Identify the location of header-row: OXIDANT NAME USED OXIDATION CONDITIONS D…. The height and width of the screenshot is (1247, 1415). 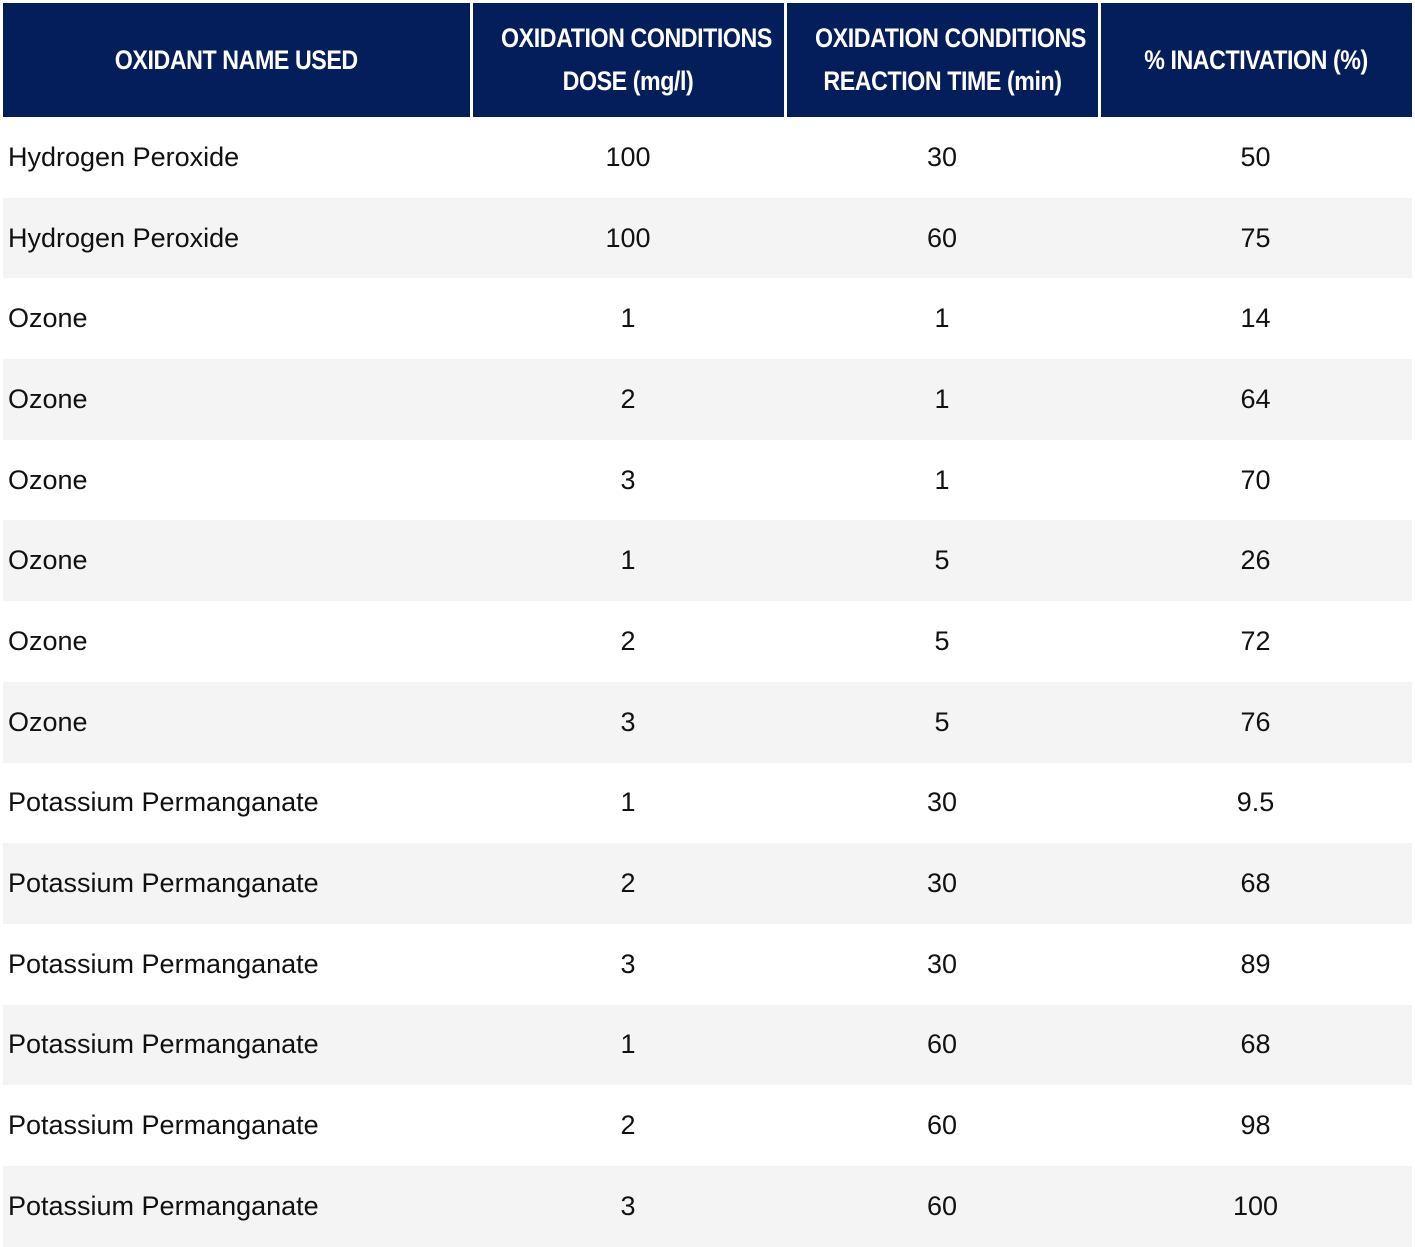
(707, 60).